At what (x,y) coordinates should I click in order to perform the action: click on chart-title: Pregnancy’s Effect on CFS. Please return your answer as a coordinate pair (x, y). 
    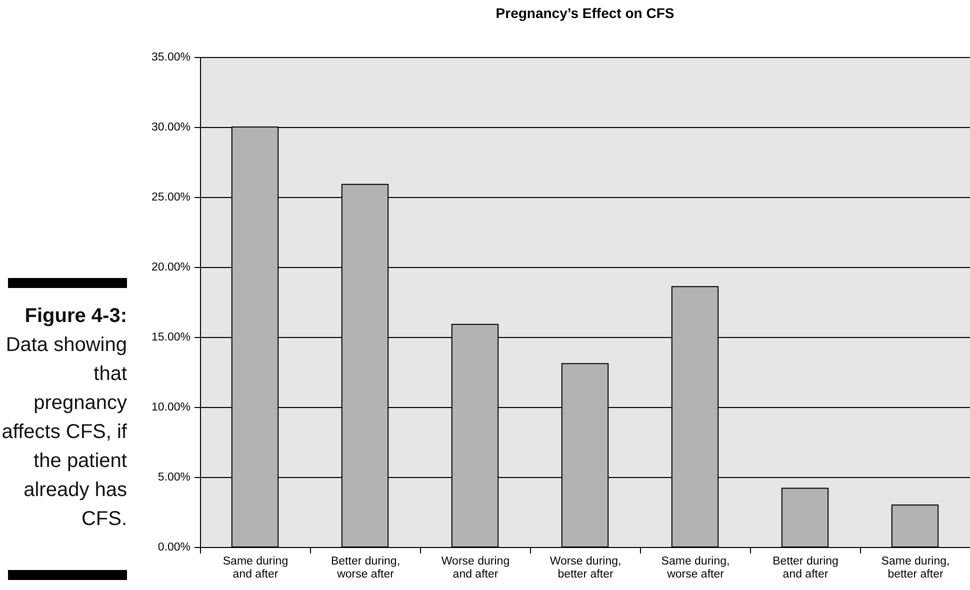
    Looking at the image, I should click on (585, 13).